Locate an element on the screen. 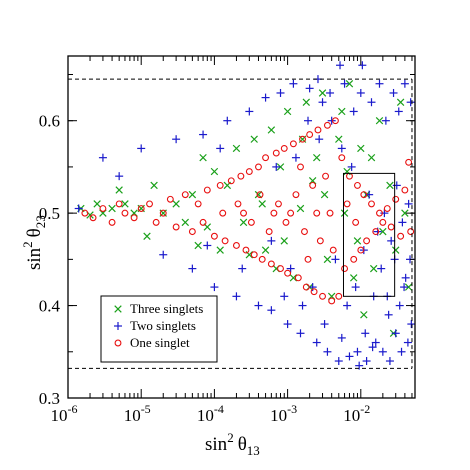 The width and height of the screenshot is (470, 470). y-tick-label: 0.5 is located at coordinates (49, 213).